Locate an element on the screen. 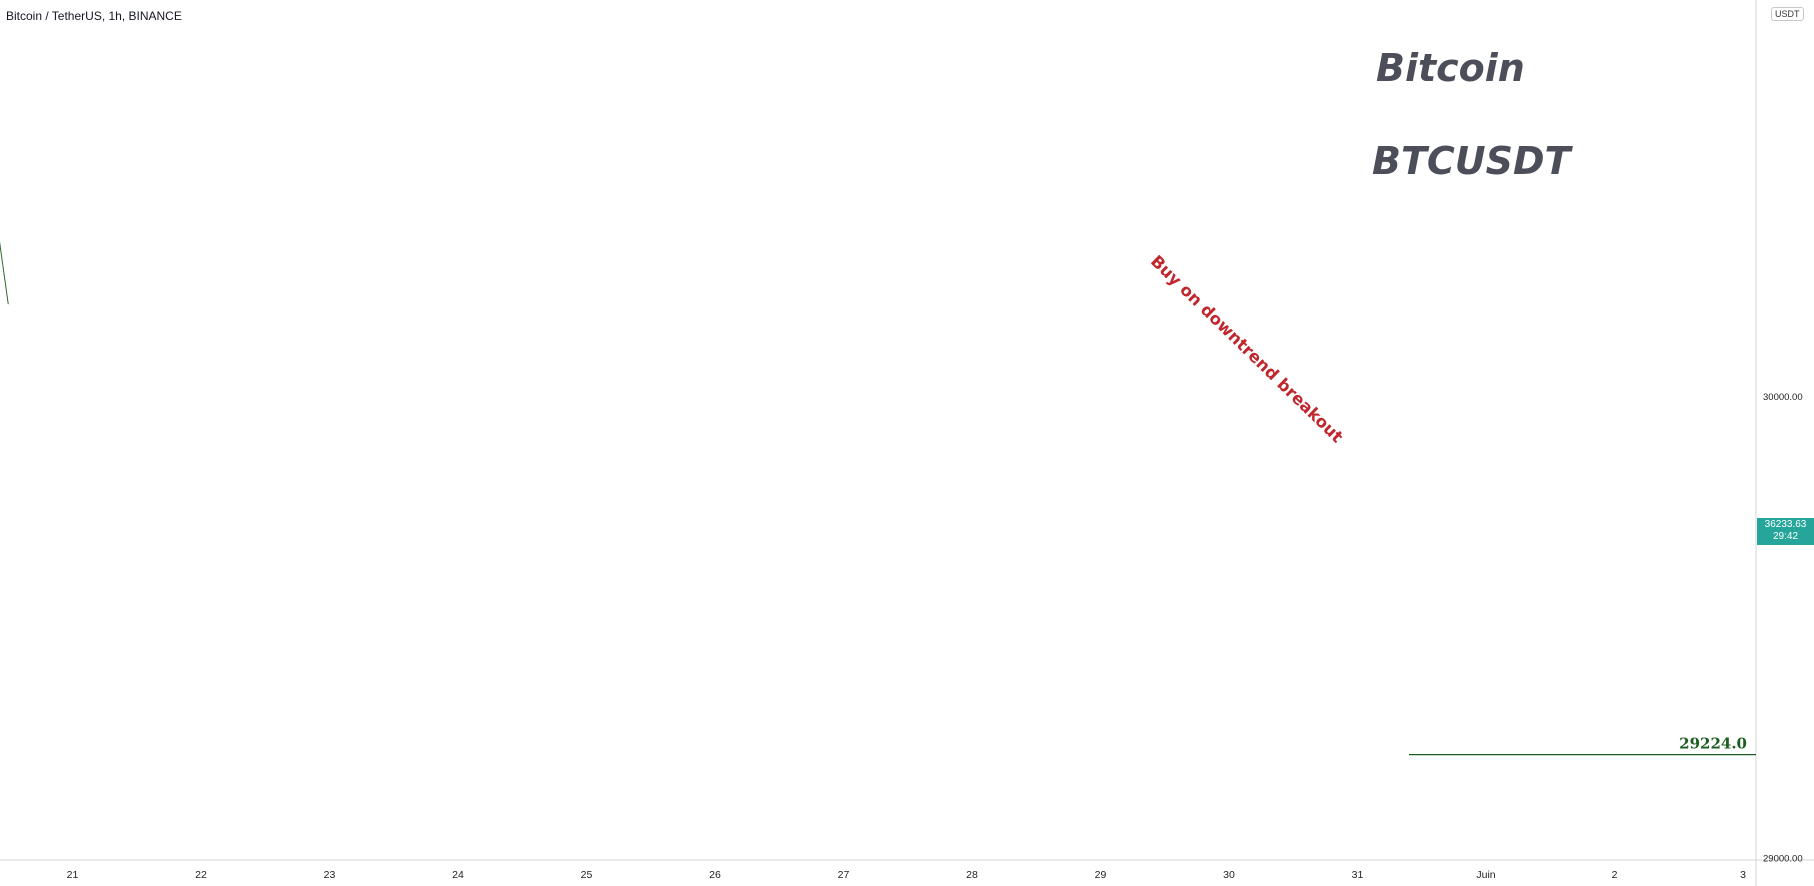  annotation-title-btcusdt: BTCUSDT is located at coordinates (1471, 161).